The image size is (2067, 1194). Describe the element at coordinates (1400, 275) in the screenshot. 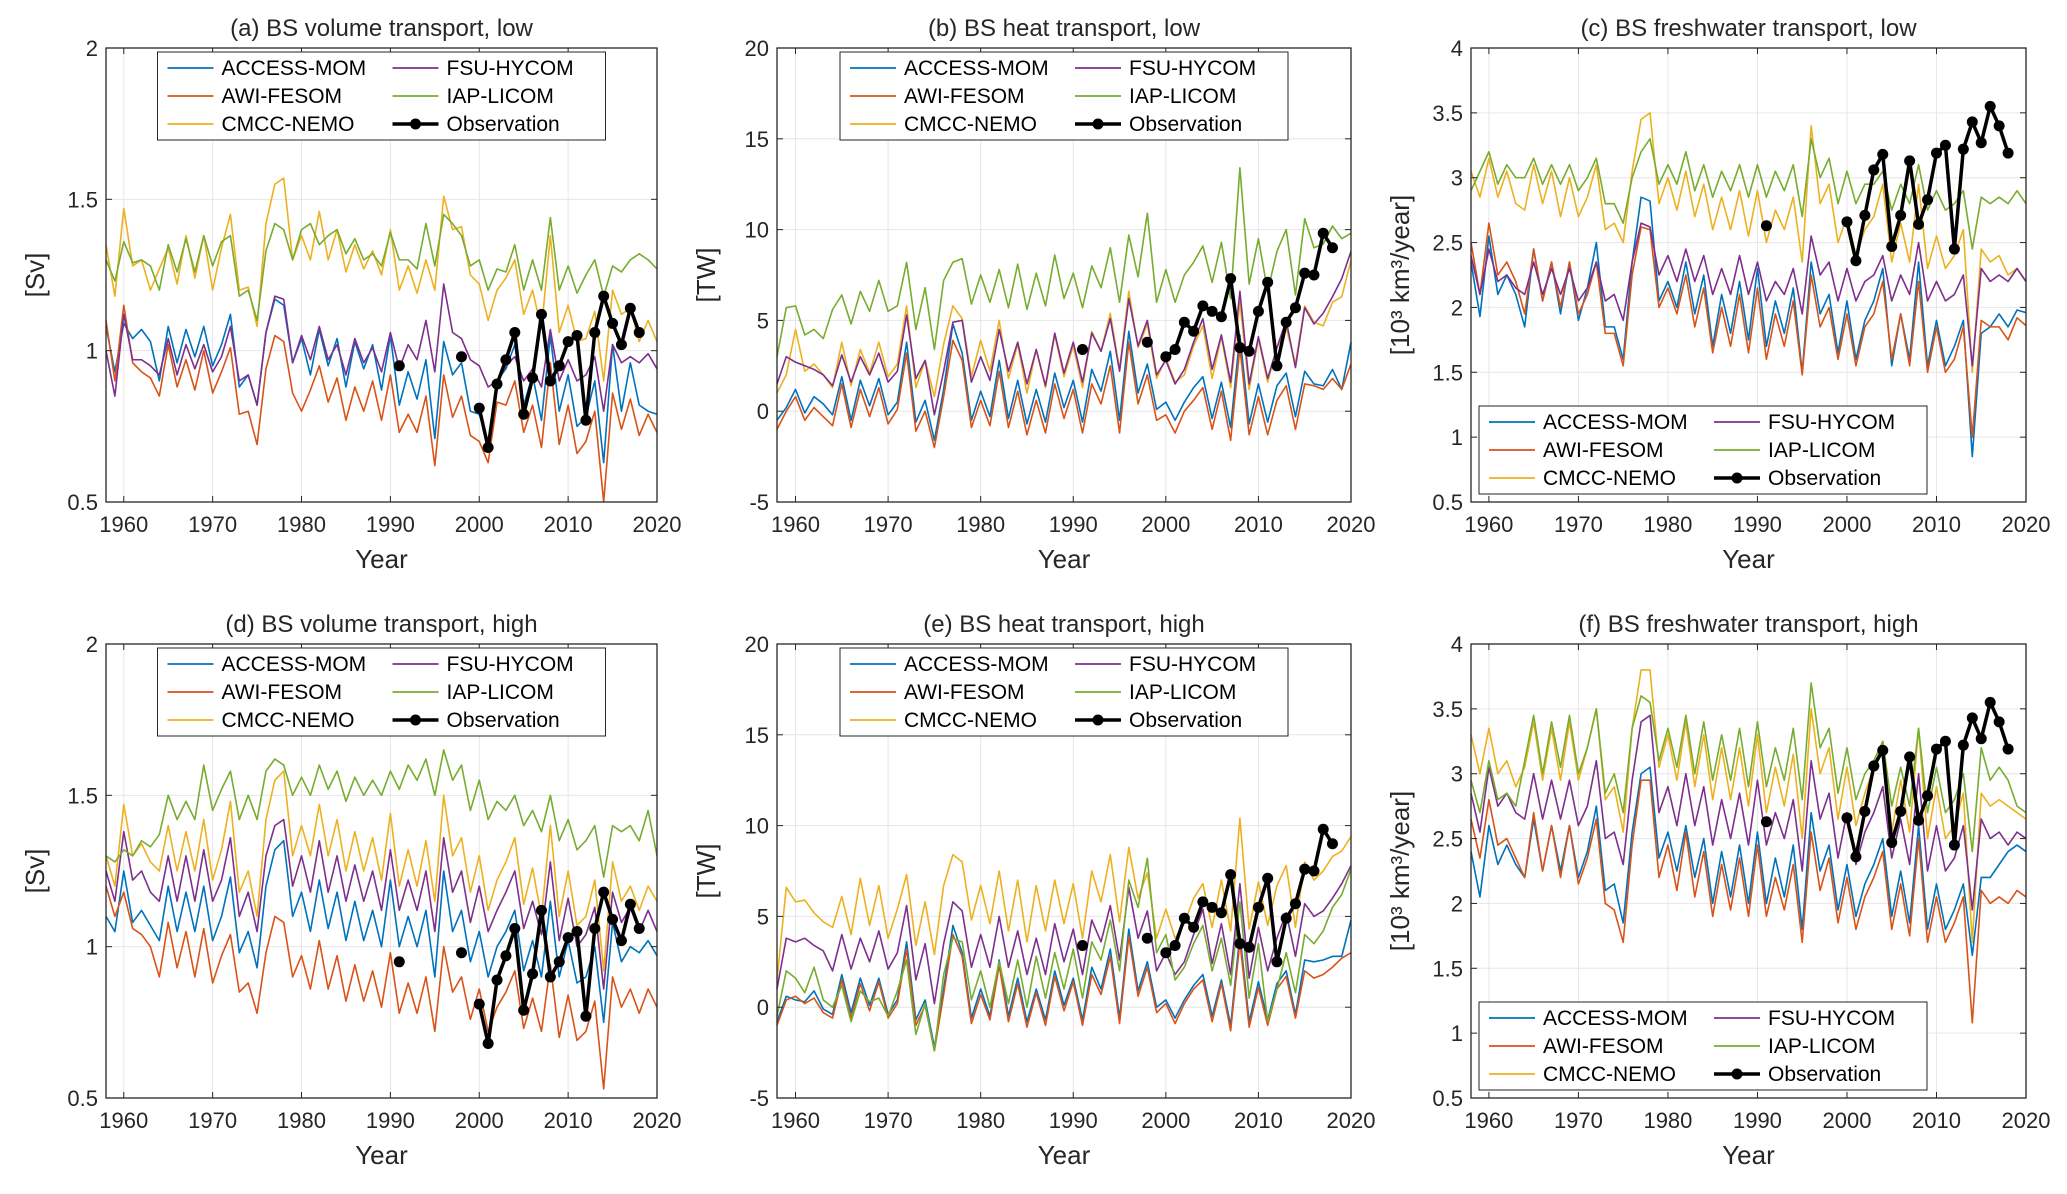

I see `y-axis-label: [10³ km³/year]` at that location.